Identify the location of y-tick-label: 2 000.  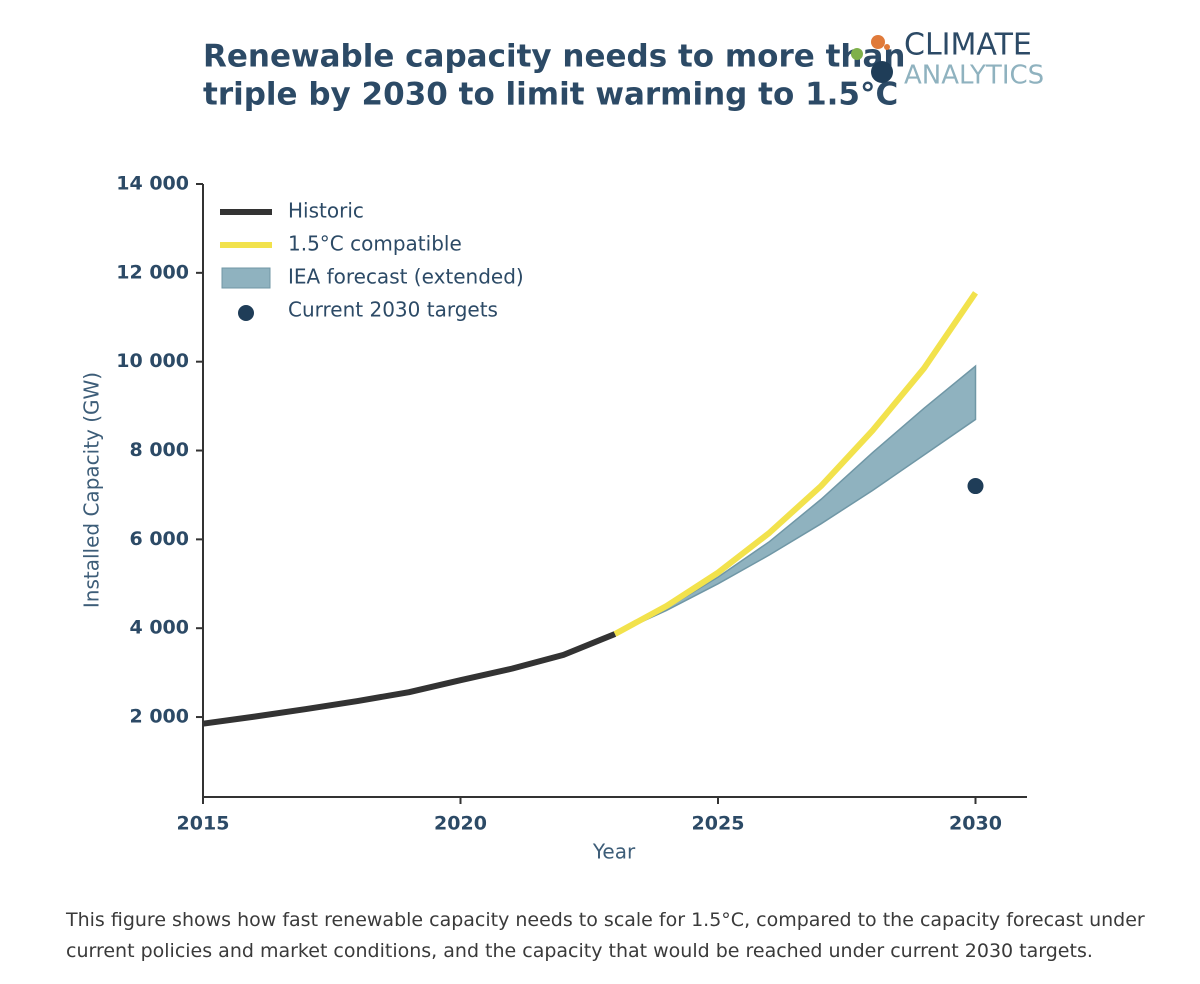
(160, 717).